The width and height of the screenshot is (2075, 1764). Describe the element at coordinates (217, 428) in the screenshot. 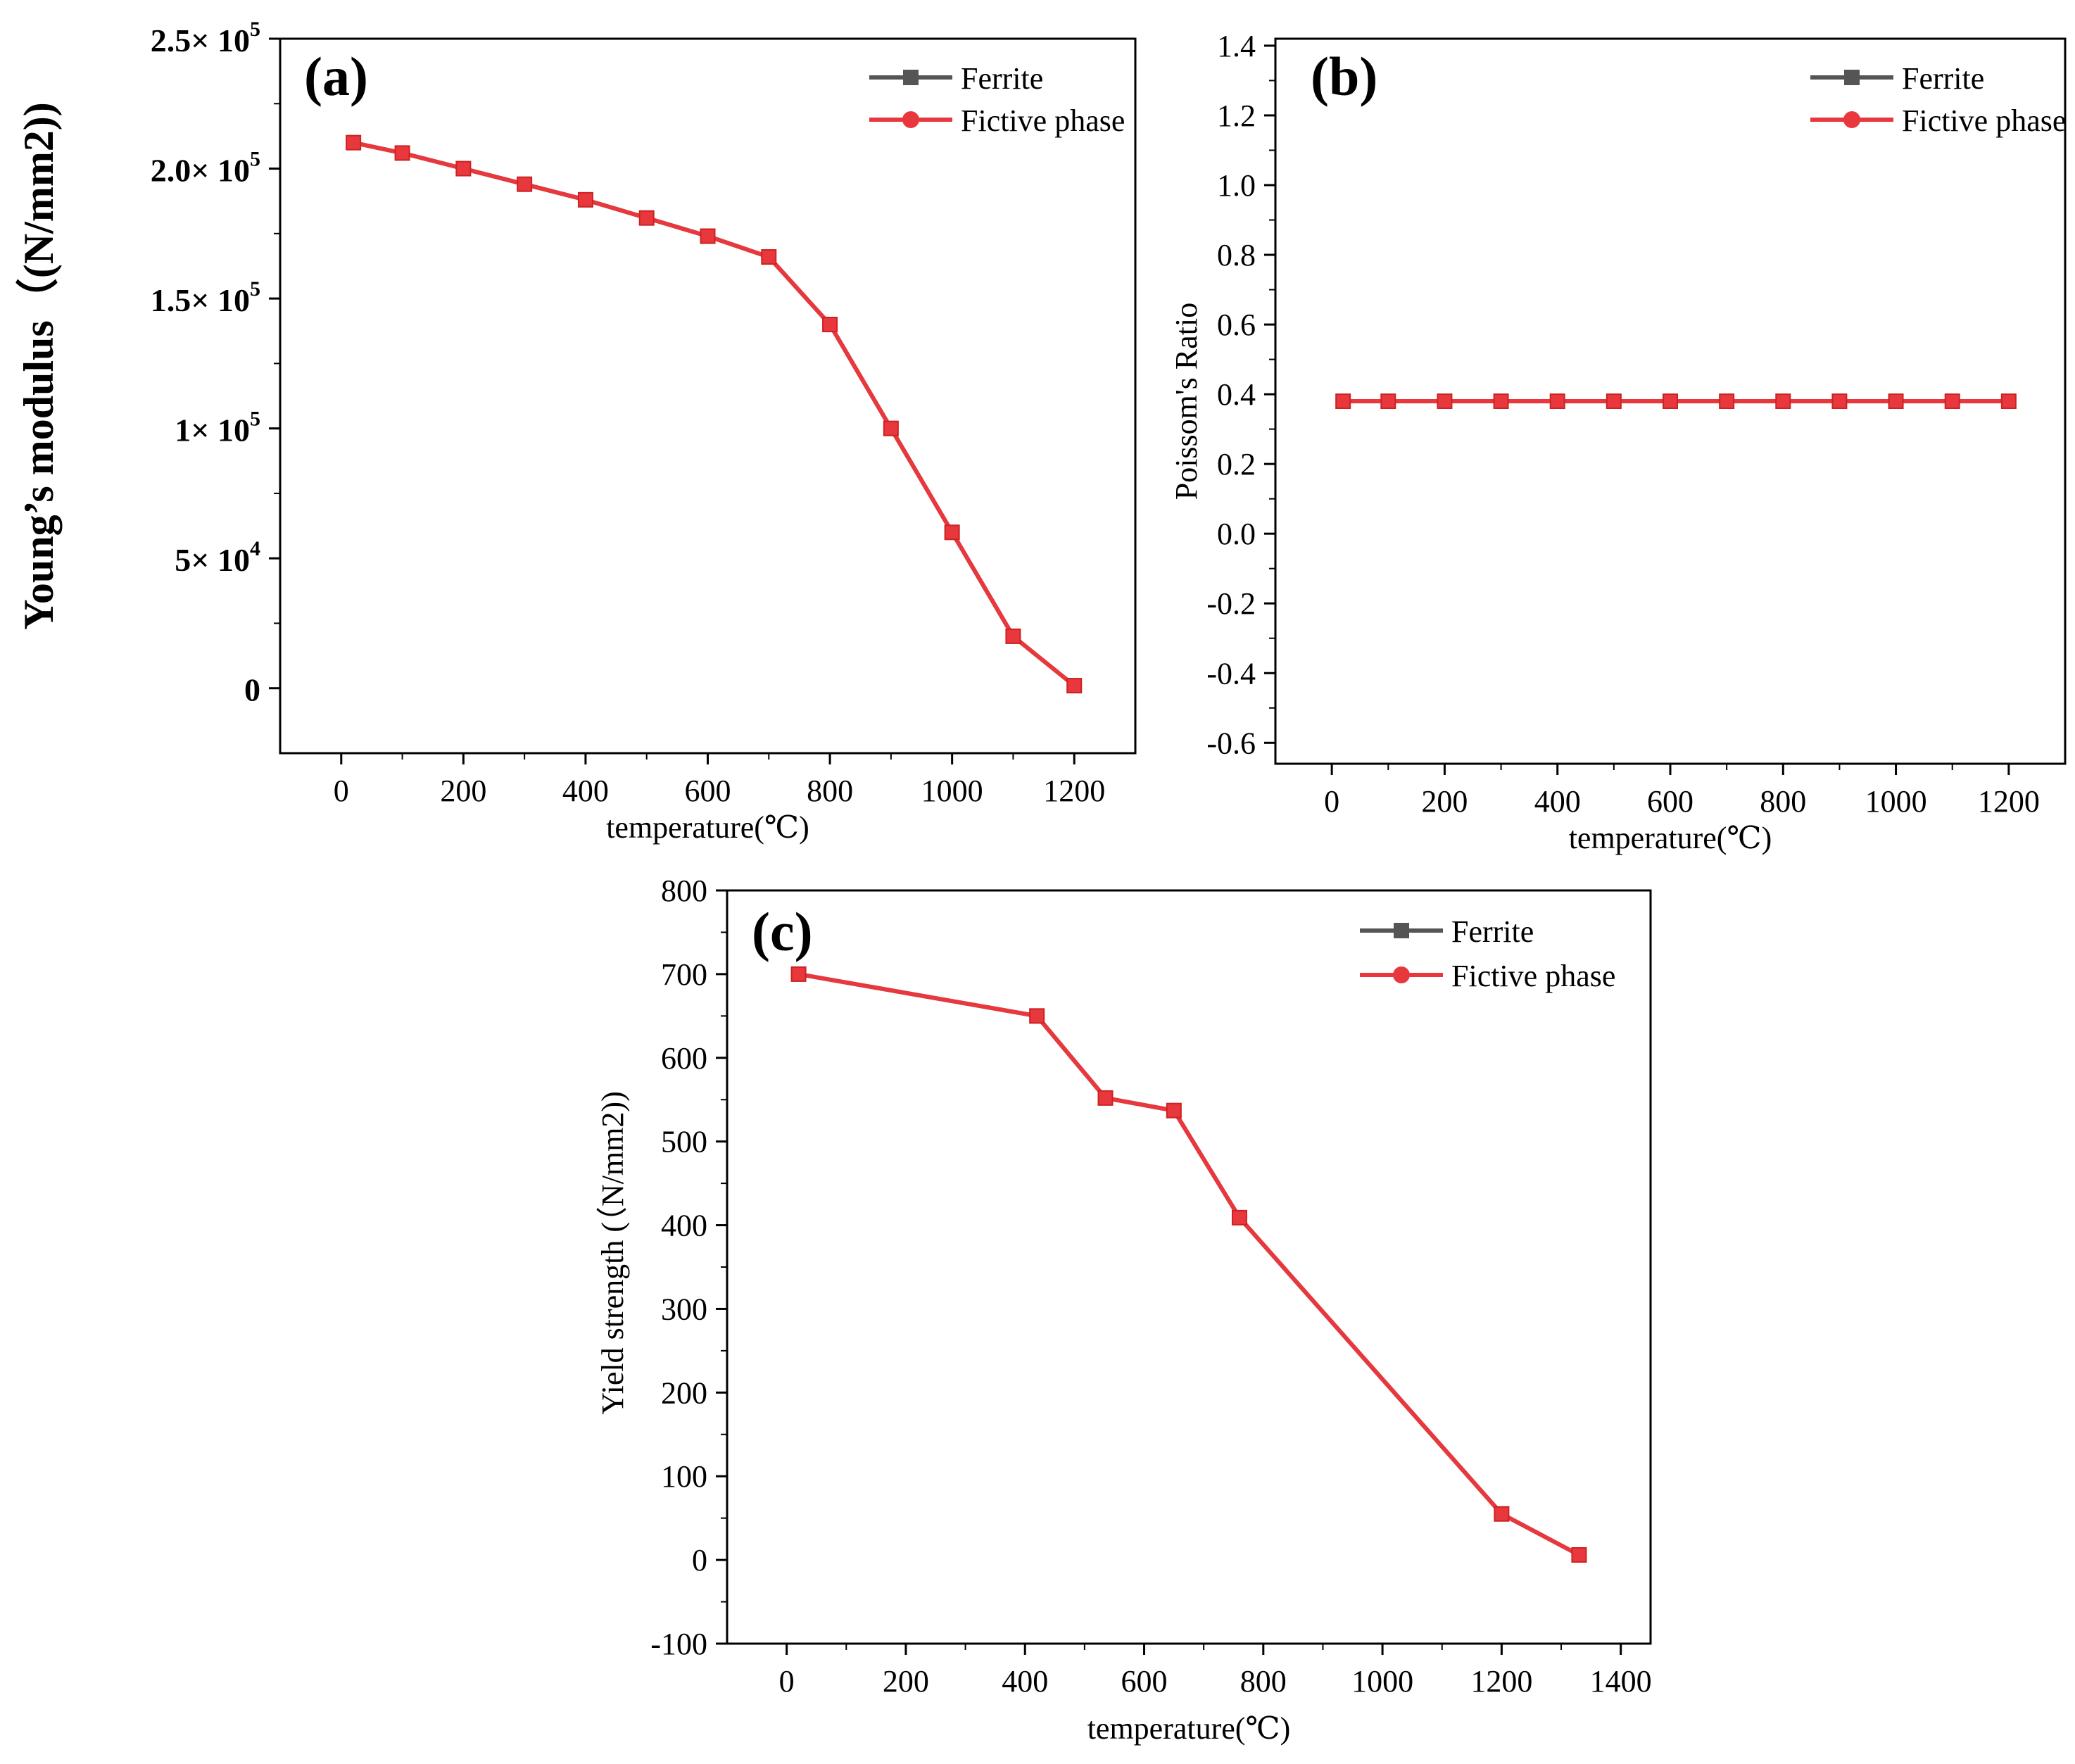

I see `y-tick-label: 1× 10⁵` at that location.